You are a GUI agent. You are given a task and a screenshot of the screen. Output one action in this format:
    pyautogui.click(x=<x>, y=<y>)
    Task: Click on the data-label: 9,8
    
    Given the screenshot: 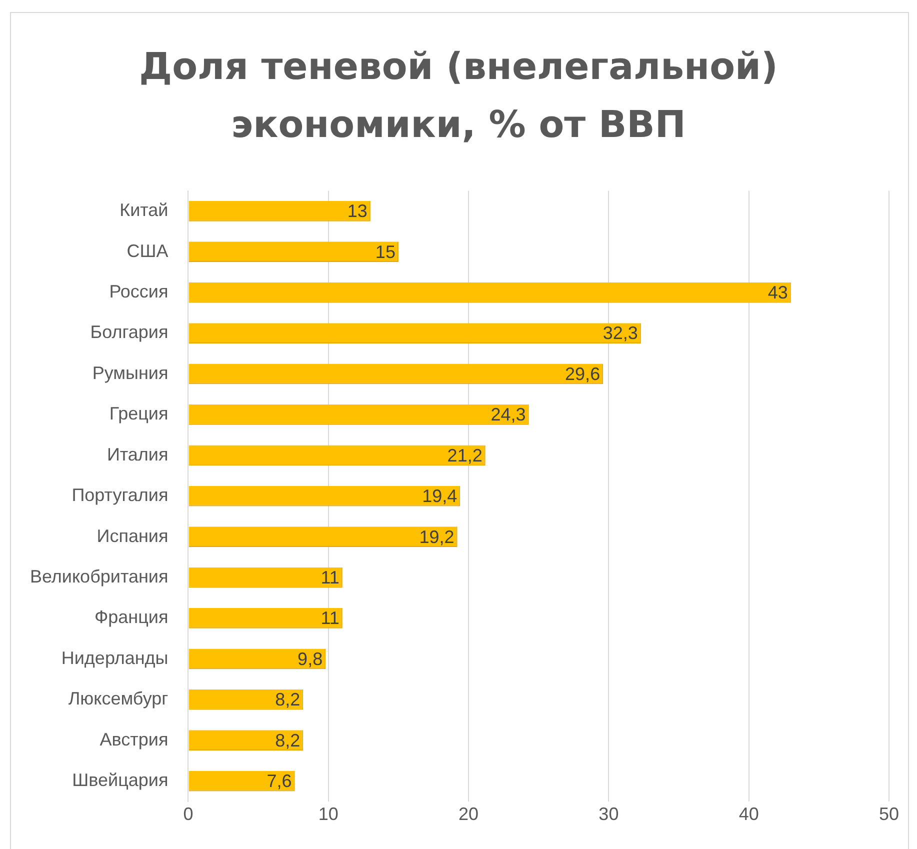 What is the action you would take?
    pyautogui.click(x=310, y=658)
    